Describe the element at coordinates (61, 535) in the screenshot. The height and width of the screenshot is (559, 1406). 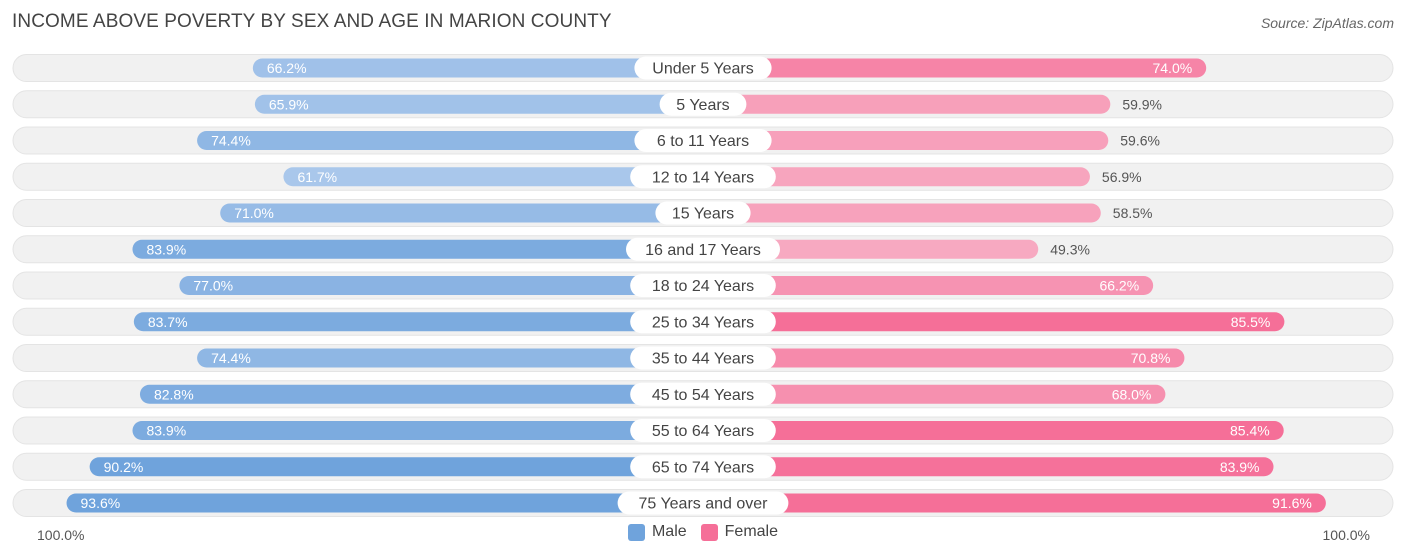
I see `axis-left-label: 100.0%` at that location.